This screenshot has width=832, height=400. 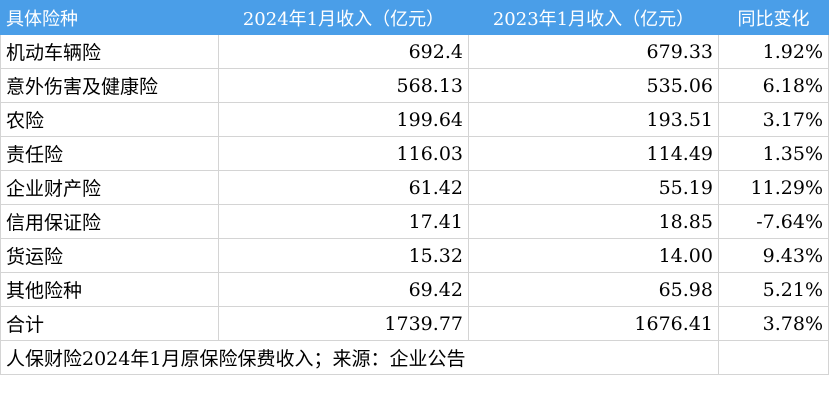 What do you see at coordinates (593, 17) in the screenshot?
I see `header-income-2023: 2023年1月收入（亿元）` at bounding box center [593, 17].